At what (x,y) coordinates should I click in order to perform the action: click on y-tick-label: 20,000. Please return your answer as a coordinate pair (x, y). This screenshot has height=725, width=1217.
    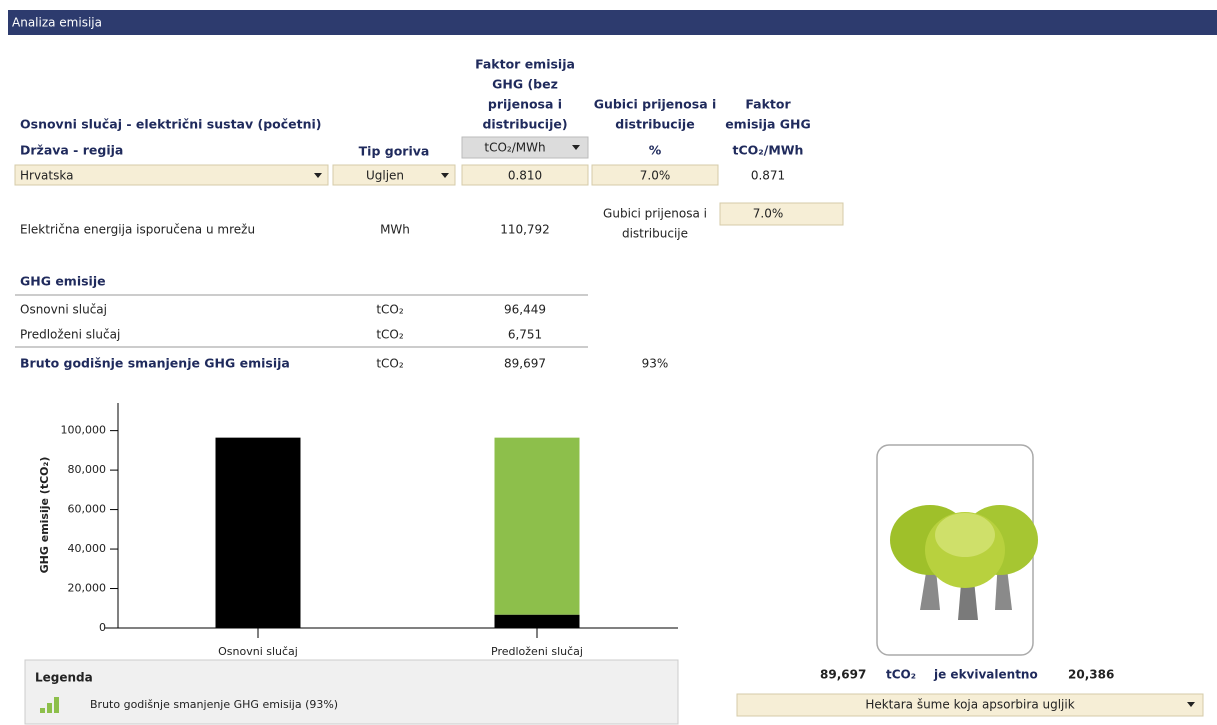
    Looking at the image, I should click on (87, 588).